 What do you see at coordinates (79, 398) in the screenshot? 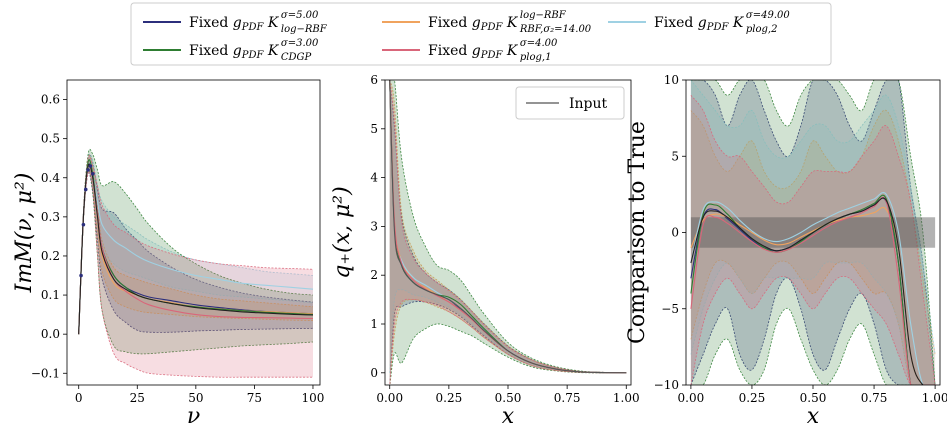
I see `x-tick-label-0: 0` at bounding box center [79, 398].